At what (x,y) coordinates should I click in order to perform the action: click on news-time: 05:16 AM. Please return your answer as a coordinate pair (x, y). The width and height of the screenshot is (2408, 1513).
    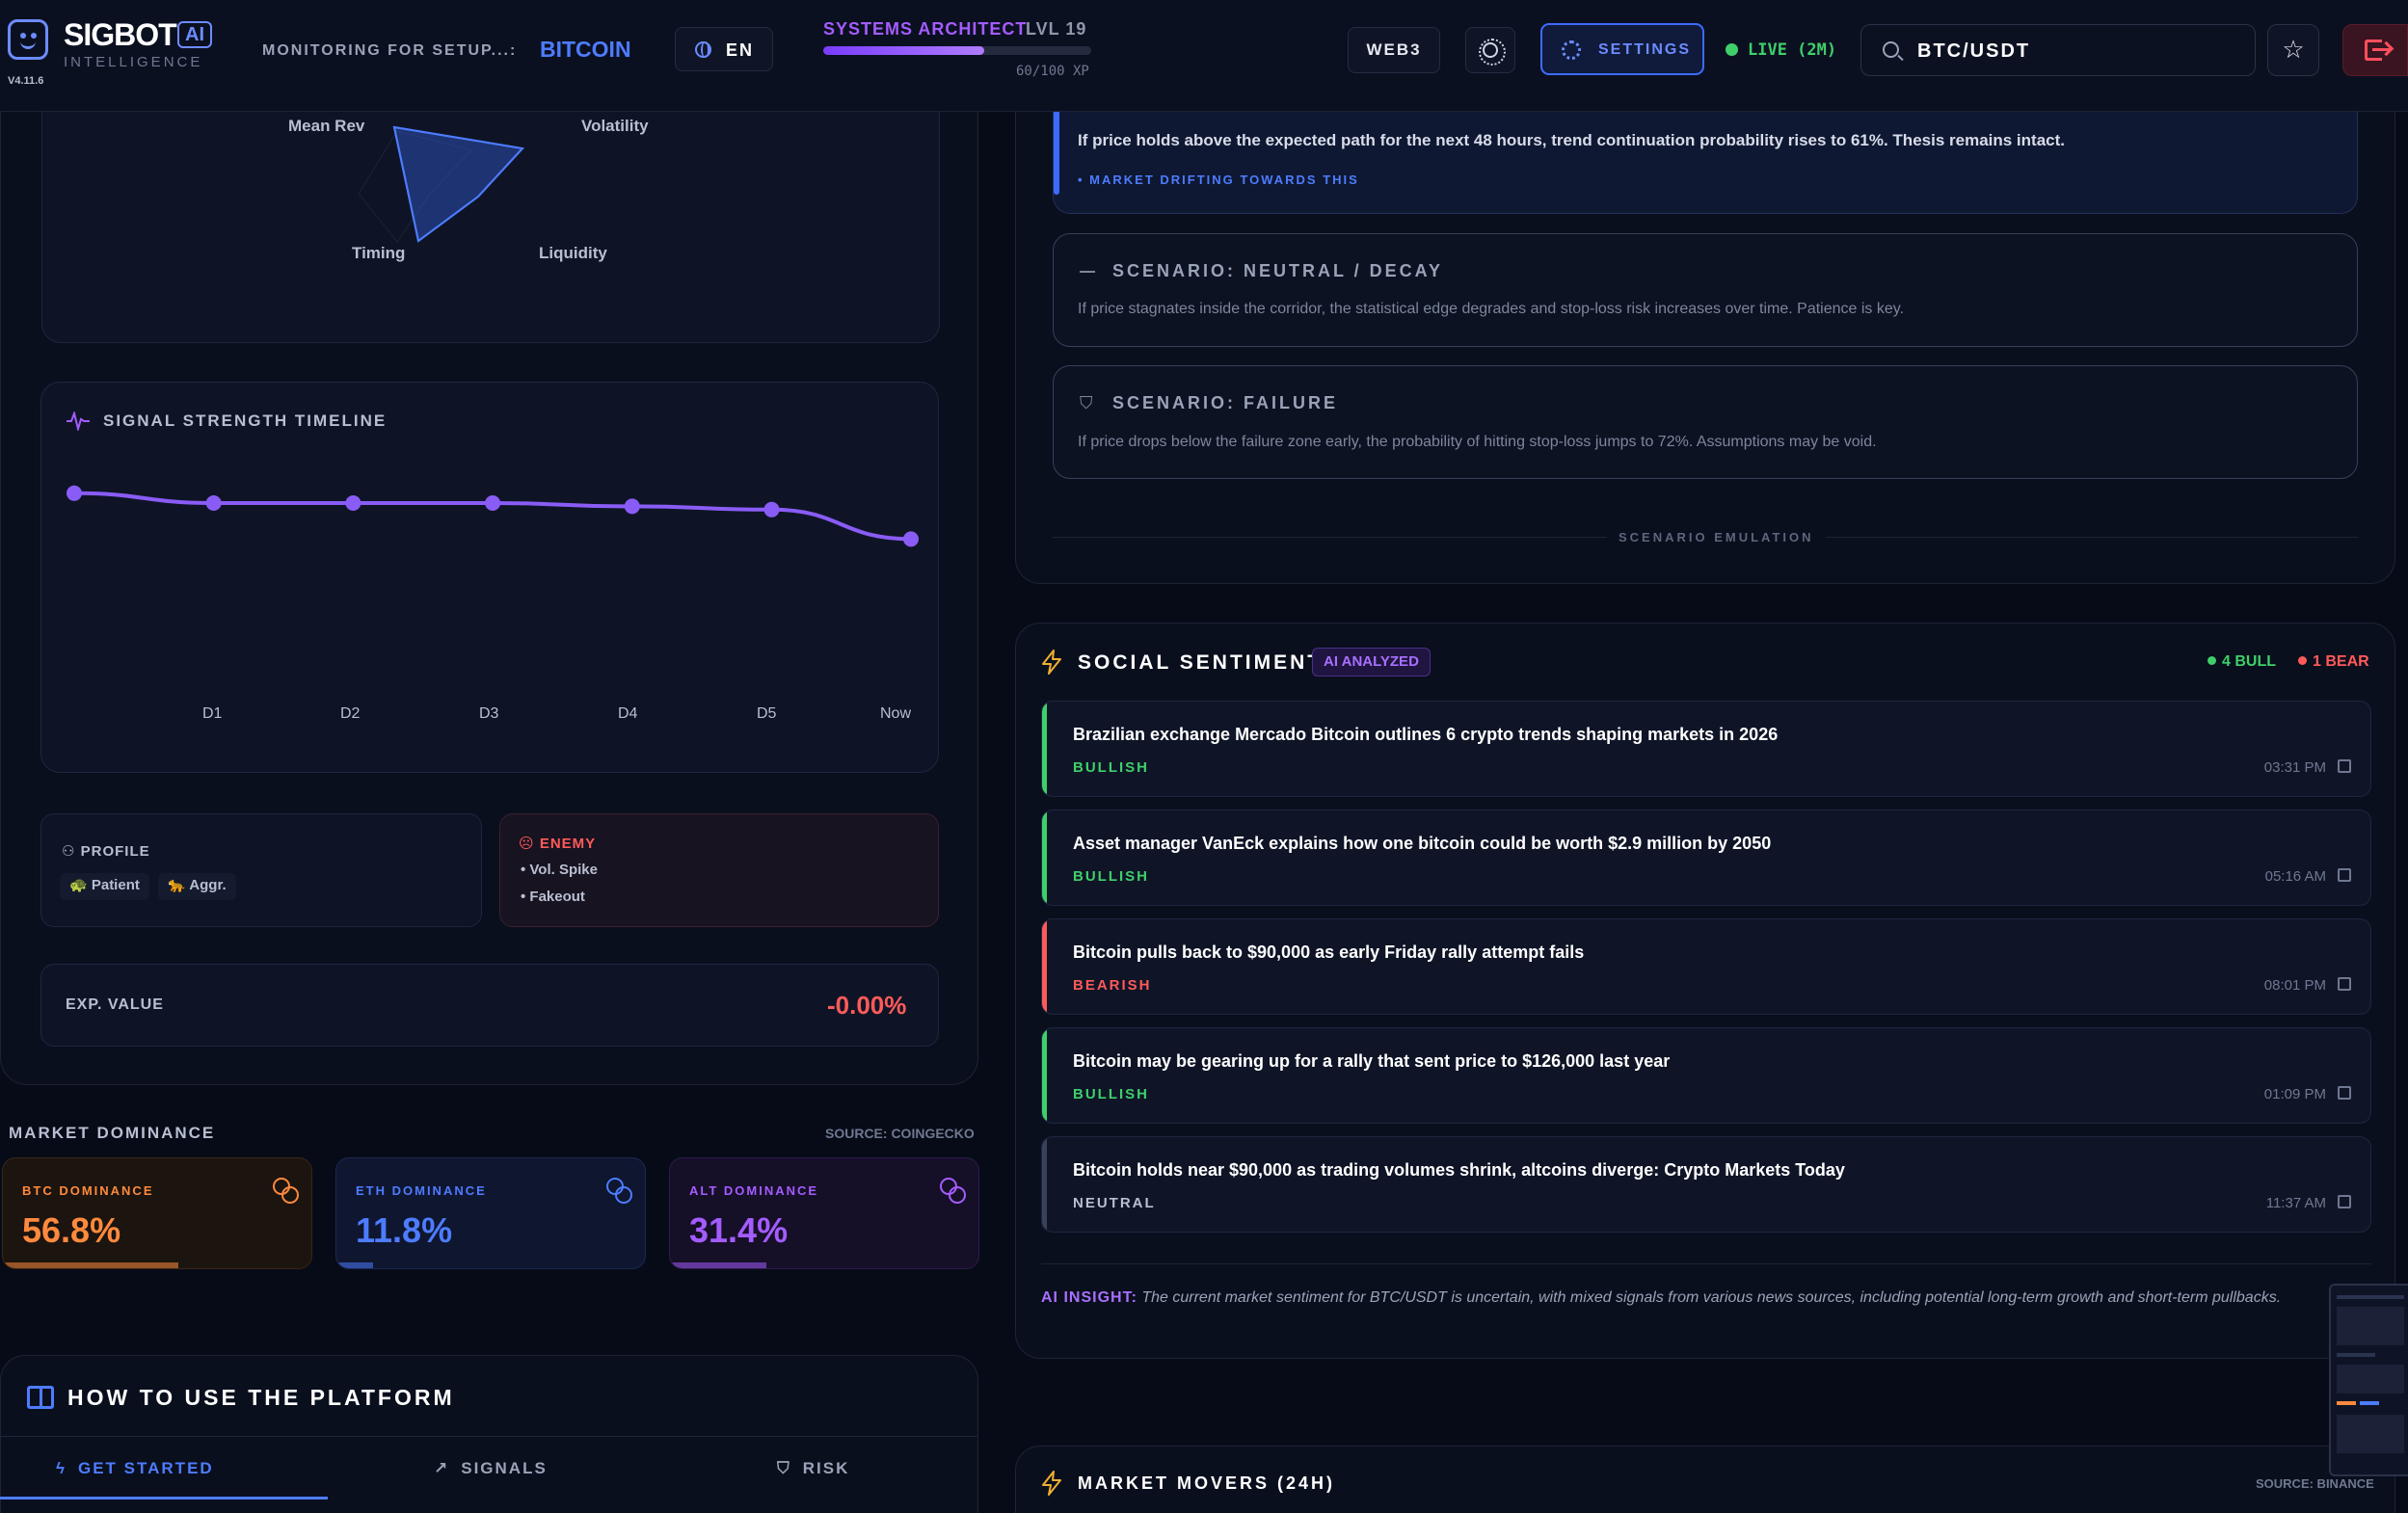
    Looking at the image, I should click on (2295, 876).